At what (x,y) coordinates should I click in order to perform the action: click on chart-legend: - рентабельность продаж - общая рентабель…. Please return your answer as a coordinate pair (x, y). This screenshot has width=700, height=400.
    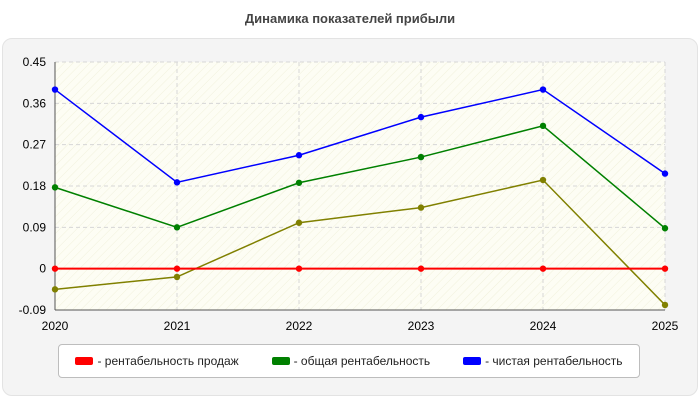
    Looking at the image, I should click on (349, 361).